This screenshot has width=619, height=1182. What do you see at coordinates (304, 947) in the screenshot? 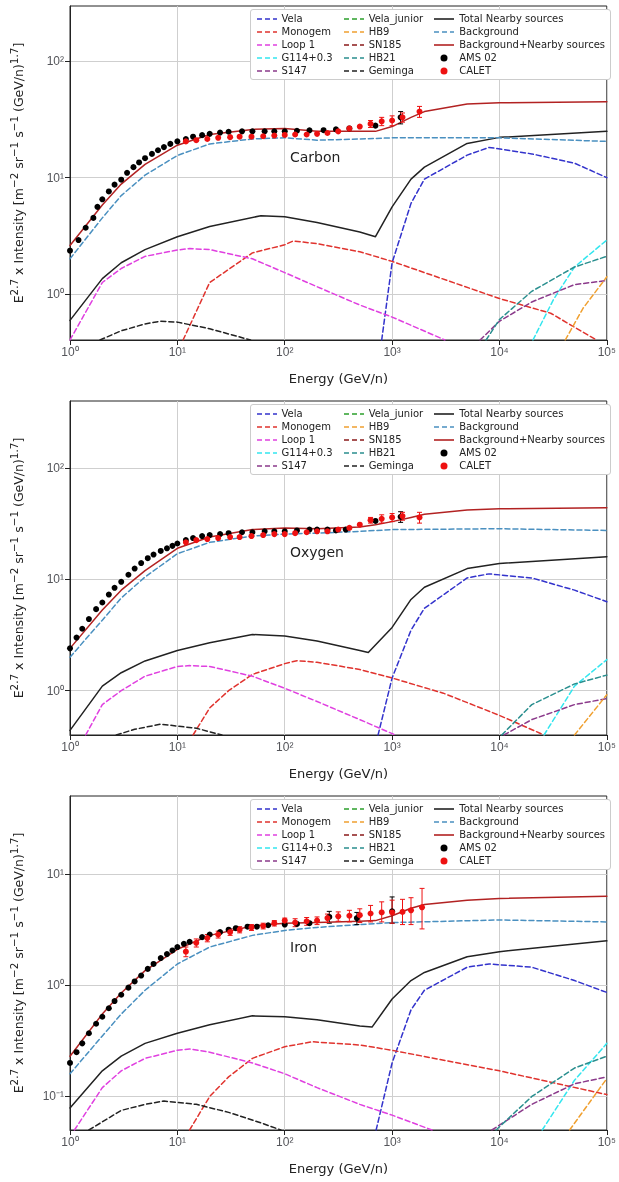
I see `annotation: Iron` at bounding box center [304, 947].